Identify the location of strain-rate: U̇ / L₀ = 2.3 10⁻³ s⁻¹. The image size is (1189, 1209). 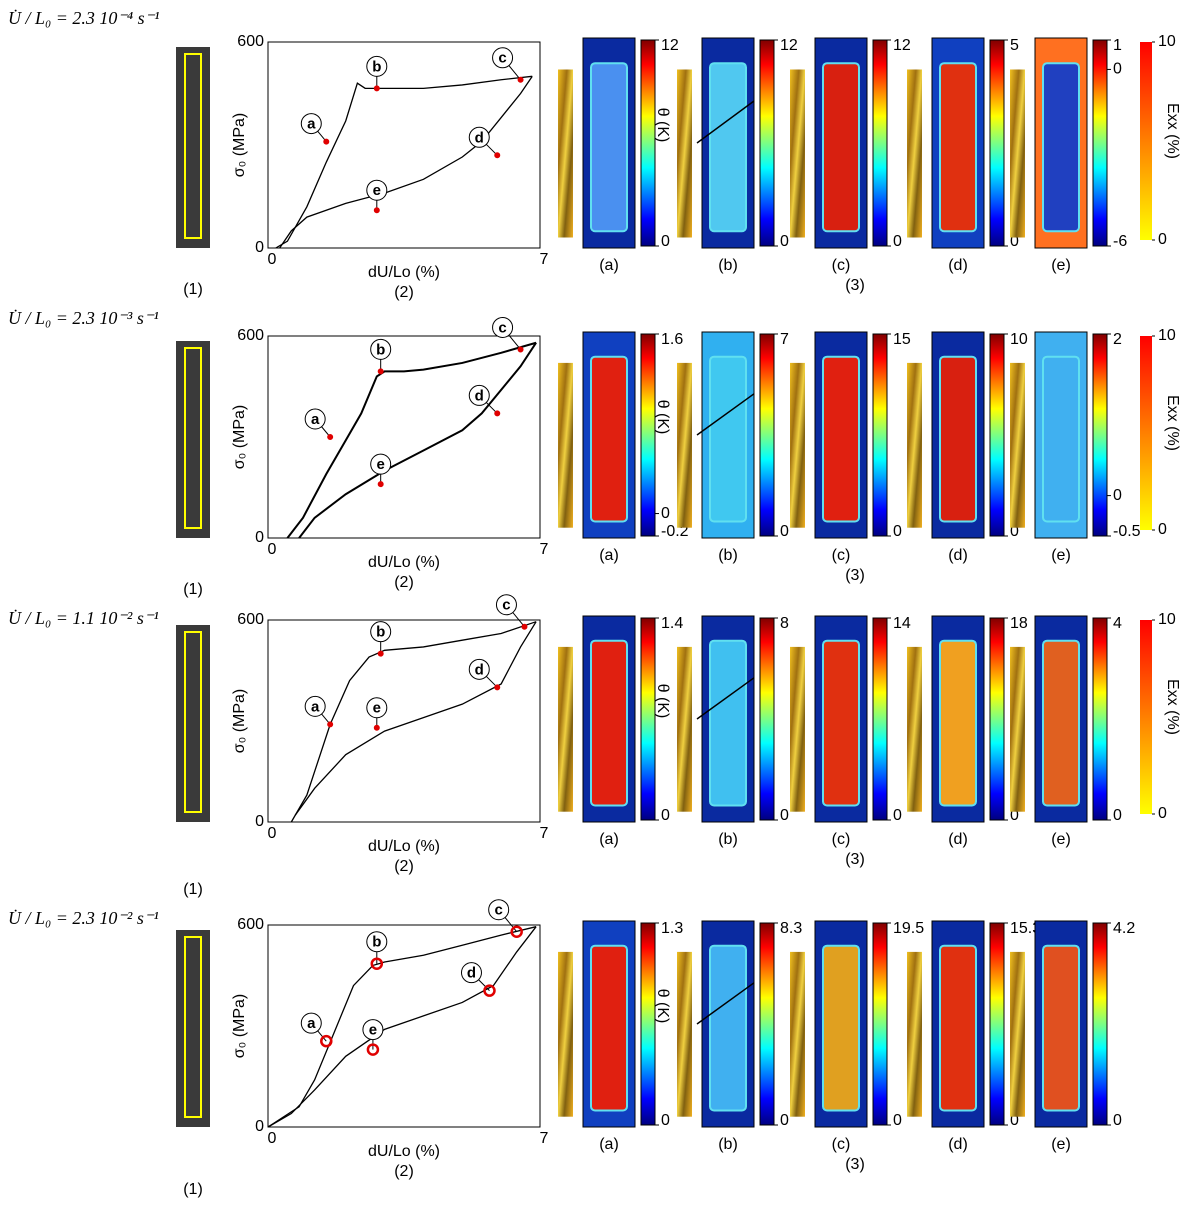
(83, 317).